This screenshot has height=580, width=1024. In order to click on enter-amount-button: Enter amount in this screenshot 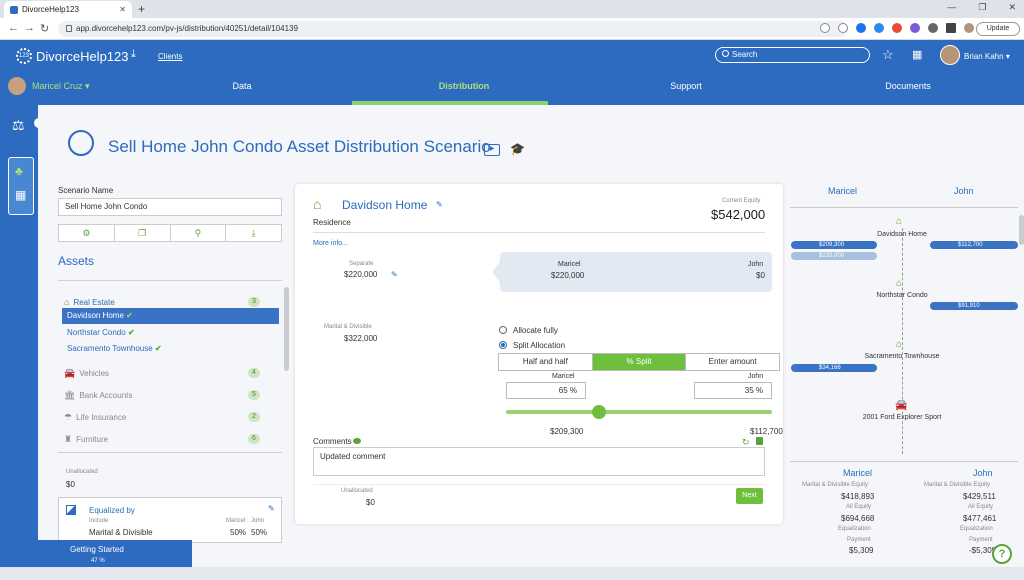, I will do `click(732, 361)`.